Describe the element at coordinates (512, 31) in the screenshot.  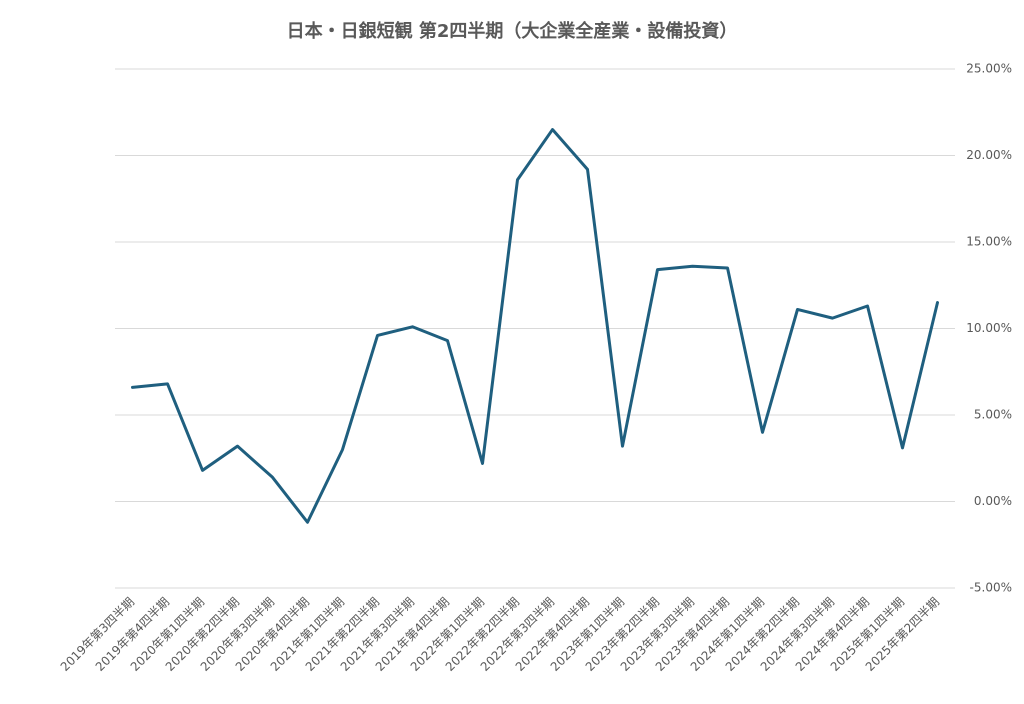
I see `chart-title: 日本・日銀短観 第2四半期（大企業全産業・設備投資）` at that location.